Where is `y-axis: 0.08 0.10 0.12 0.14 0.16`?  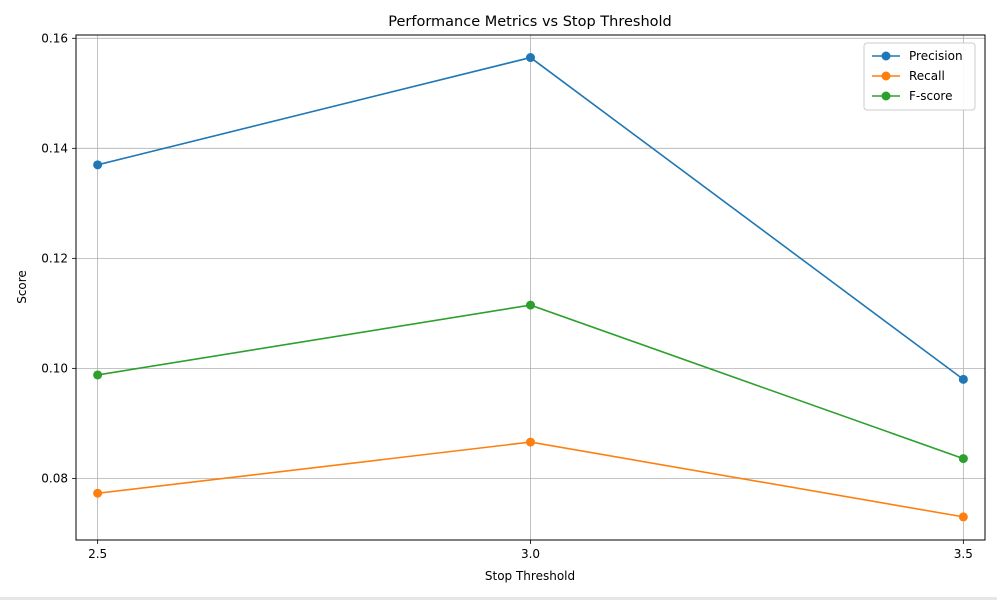
y-axis: 0.08 0.10 0.12 0.14 0.16 is located at coordinates (58, 258).